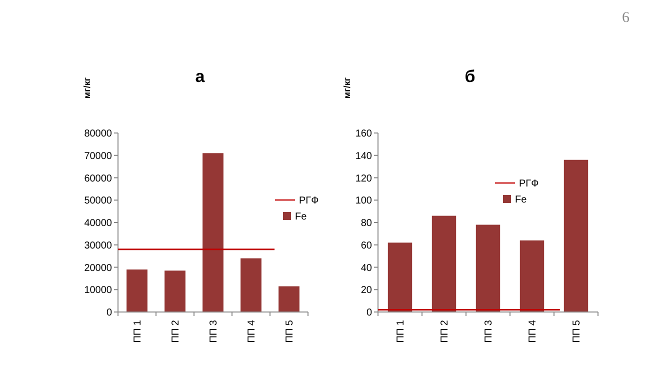  What do you see at coordinates (363, 134) in the screenshot?
I see `y-tick-label: 160` at bounding box center [363, 134].